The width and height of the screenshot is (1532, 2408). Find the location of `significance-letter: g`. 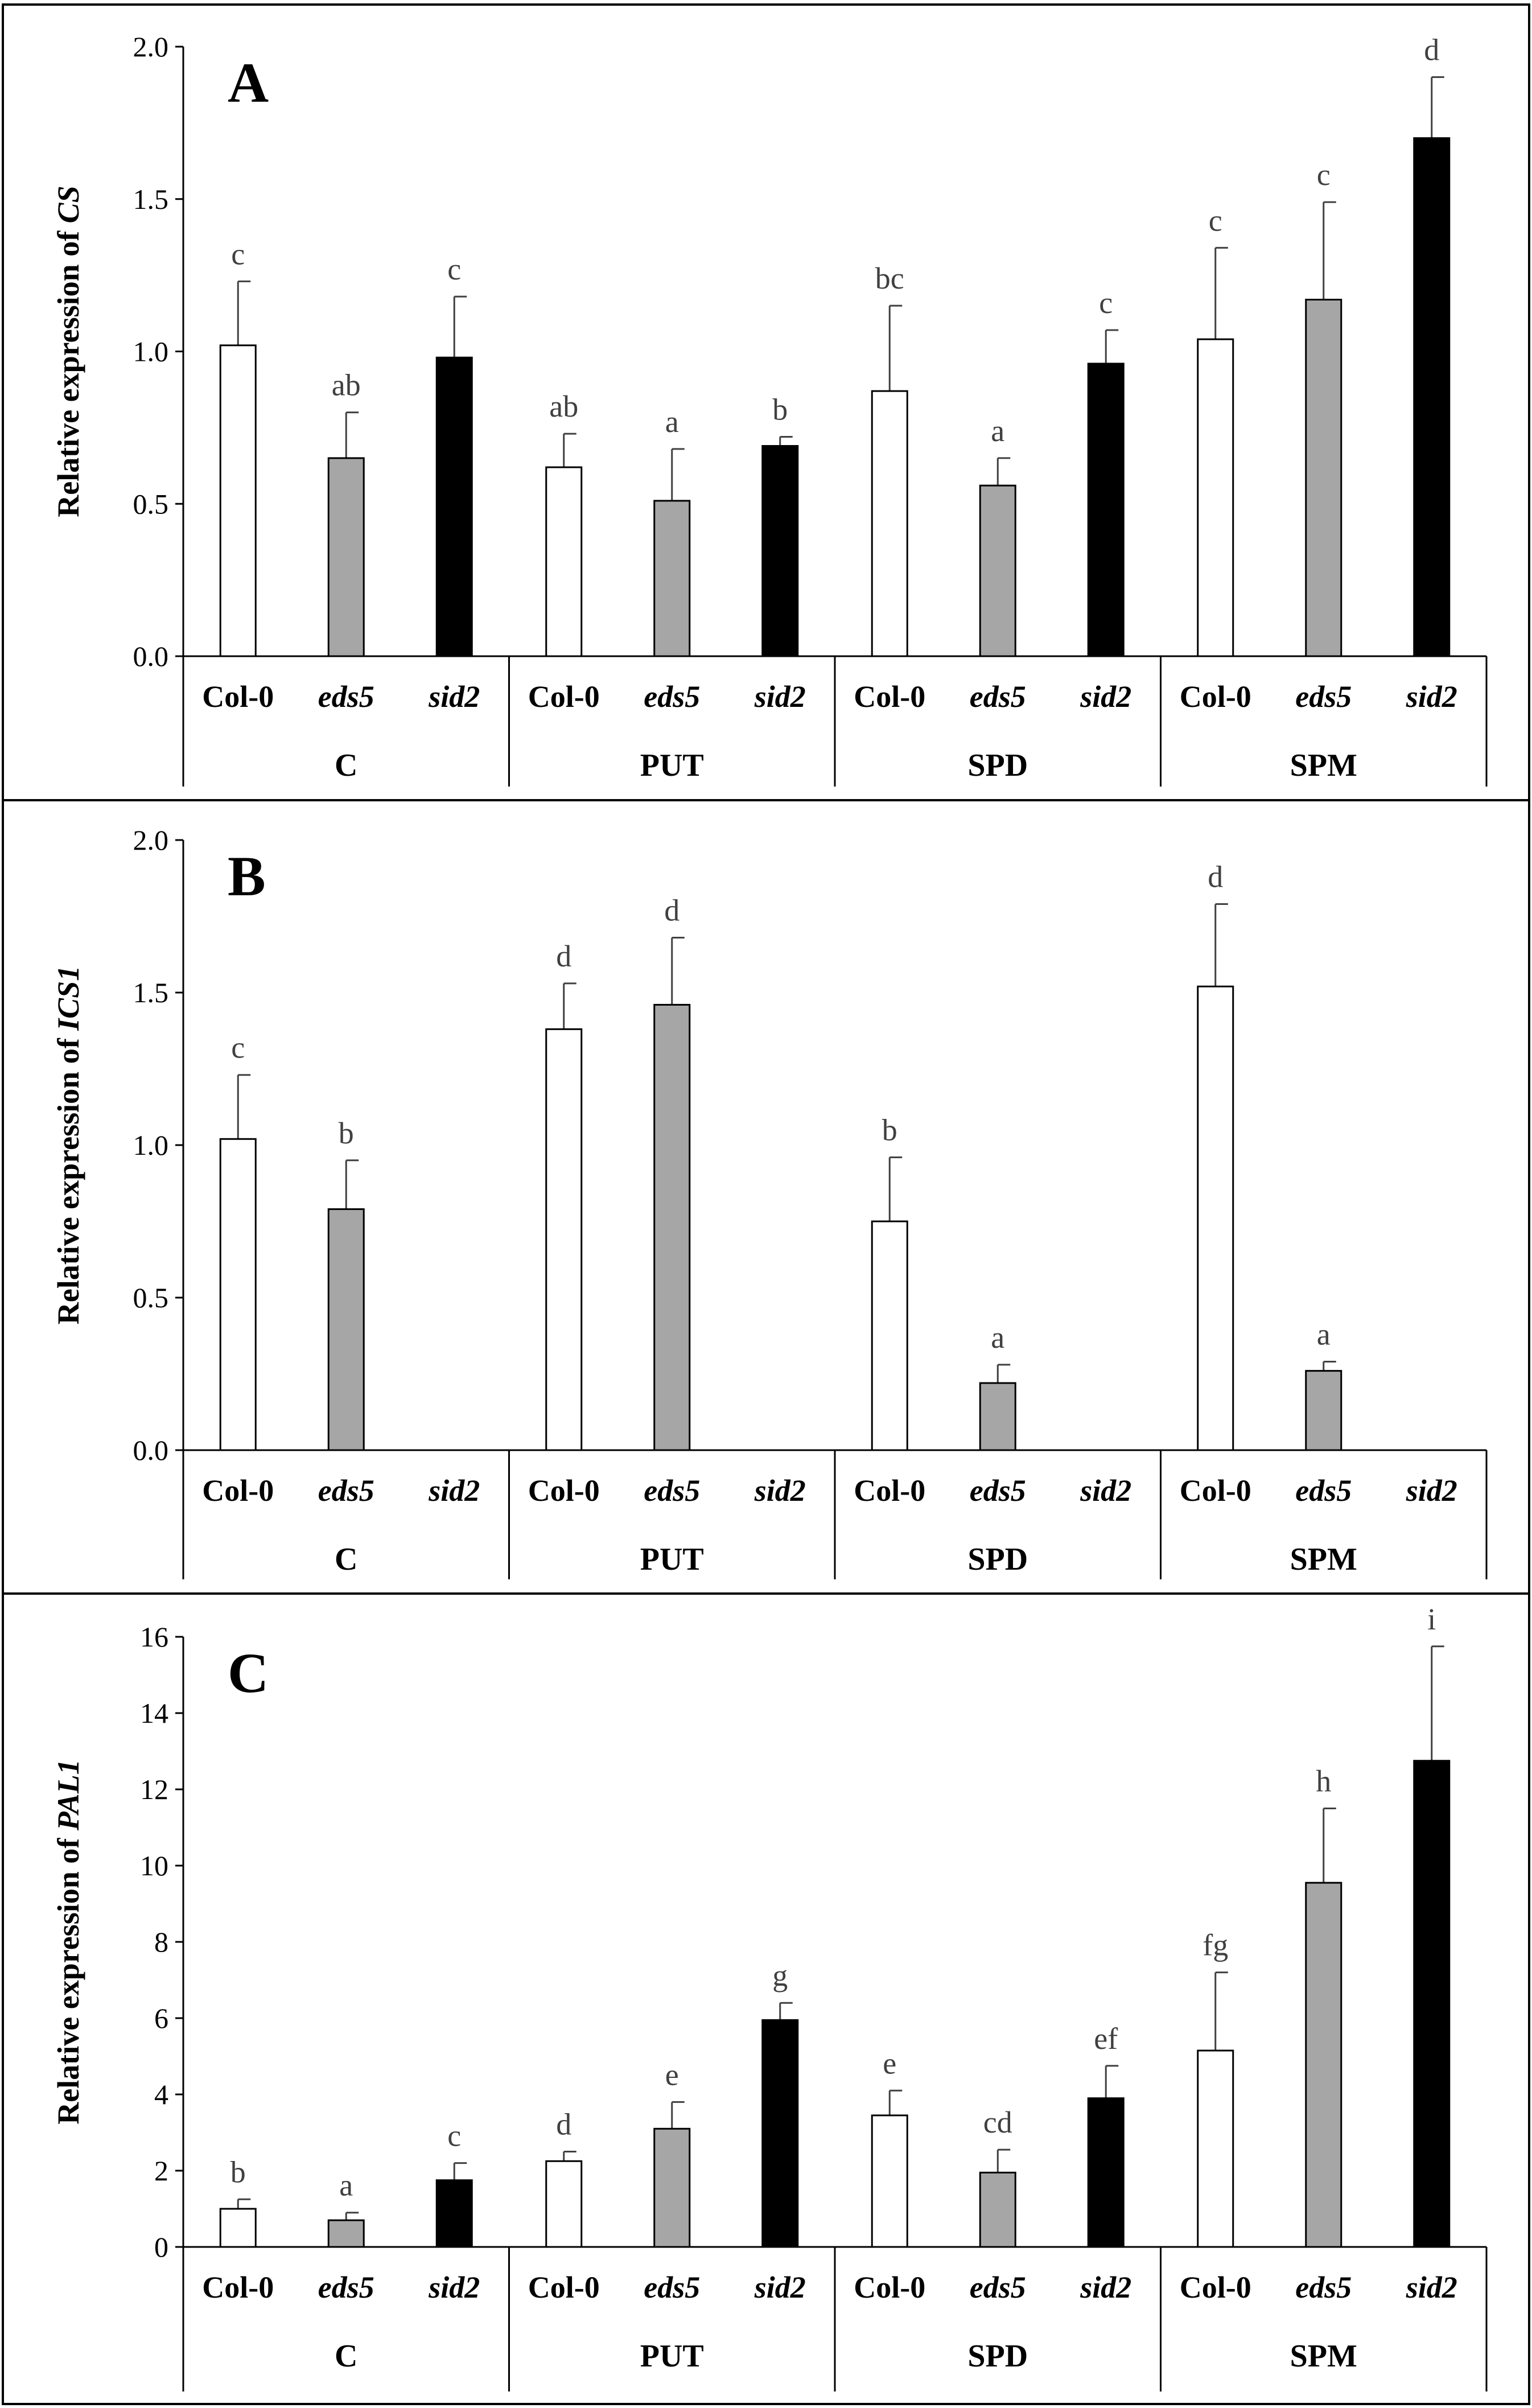

significance-letter: g is located at coordinates (780, 1975).